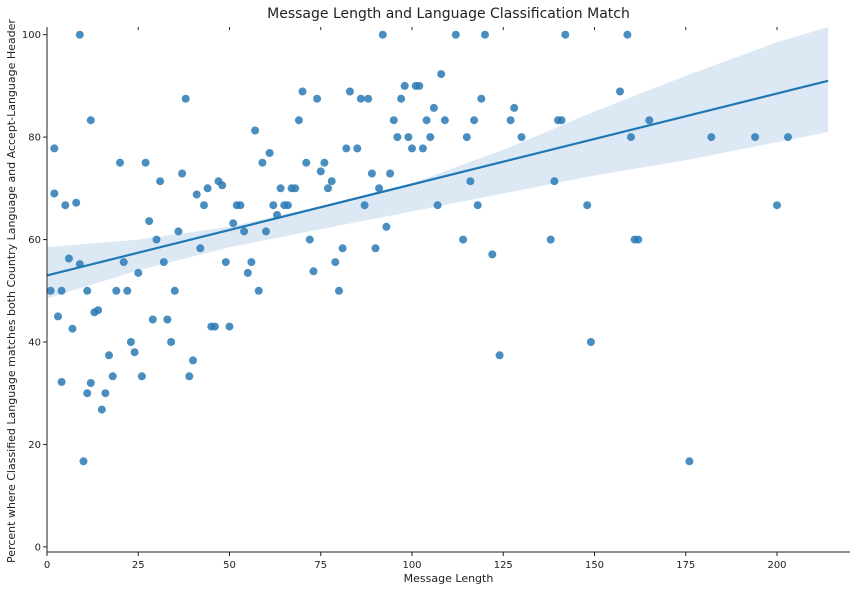  Describe the element at coordinates (776, 565) in the screenshot. I see `x-tick-label: 200` at that location.